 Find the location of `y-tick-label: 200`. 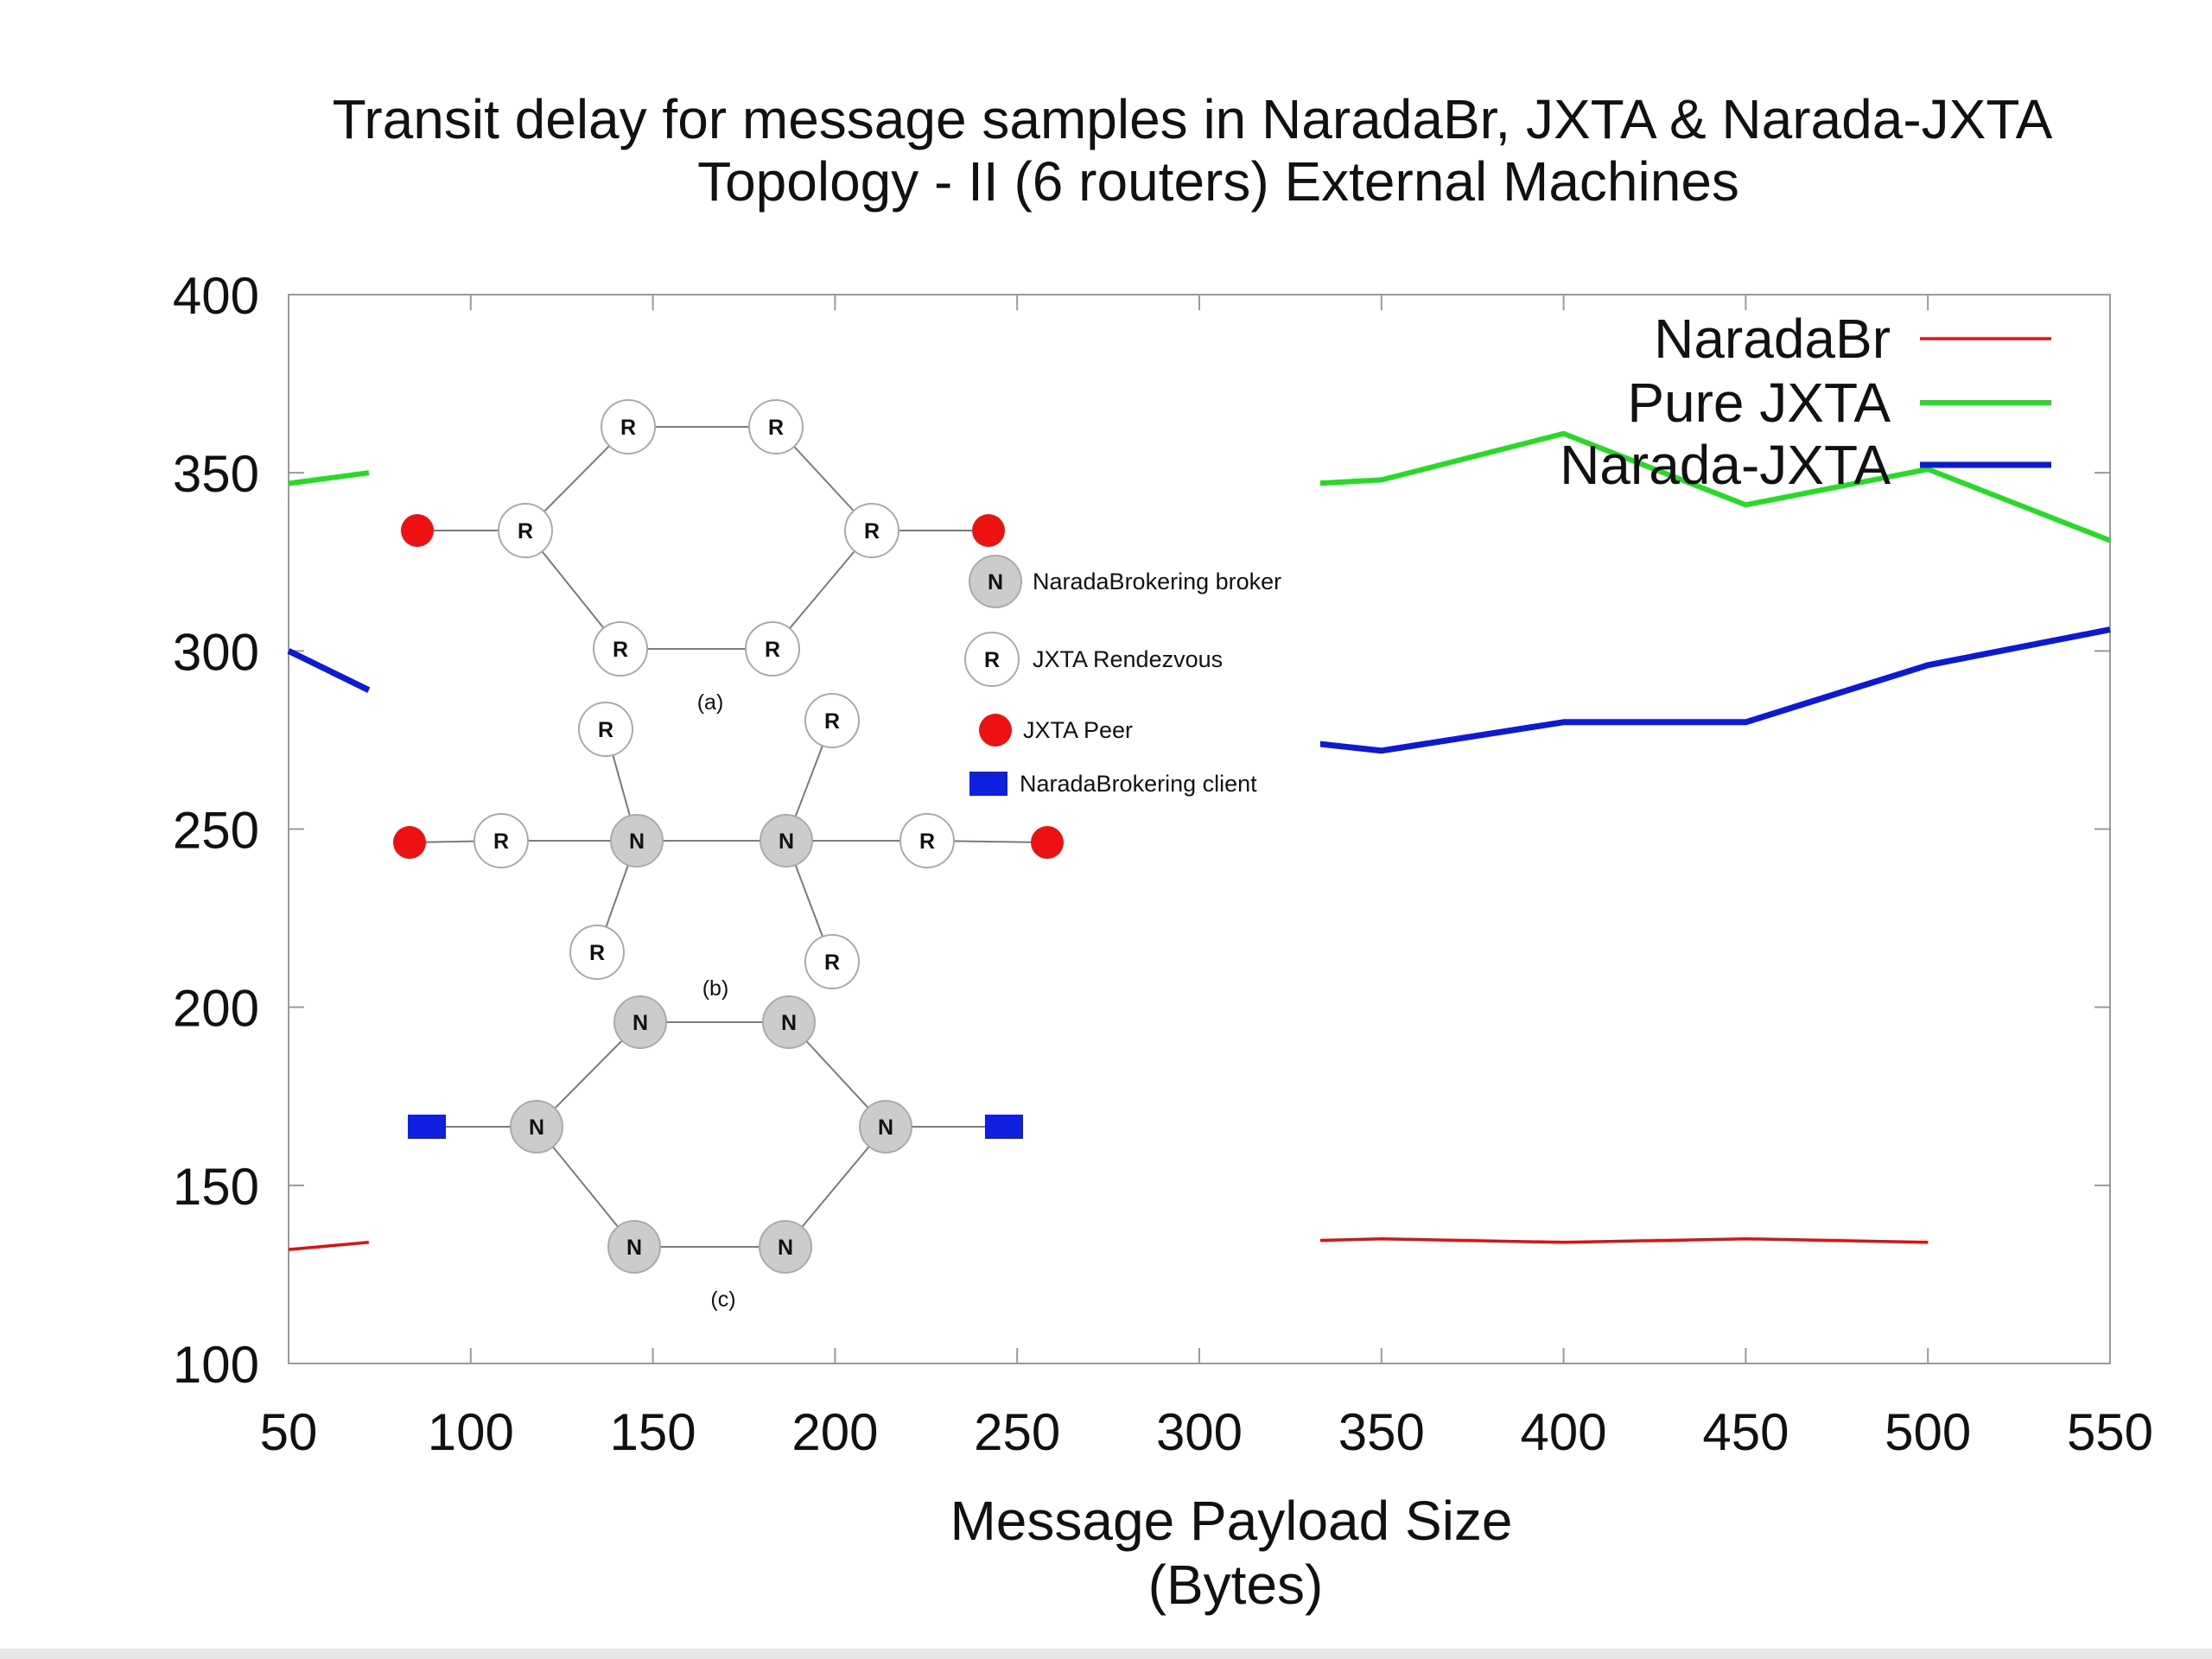

y-tick-label: 200 is located at coordinates (216, 1009).